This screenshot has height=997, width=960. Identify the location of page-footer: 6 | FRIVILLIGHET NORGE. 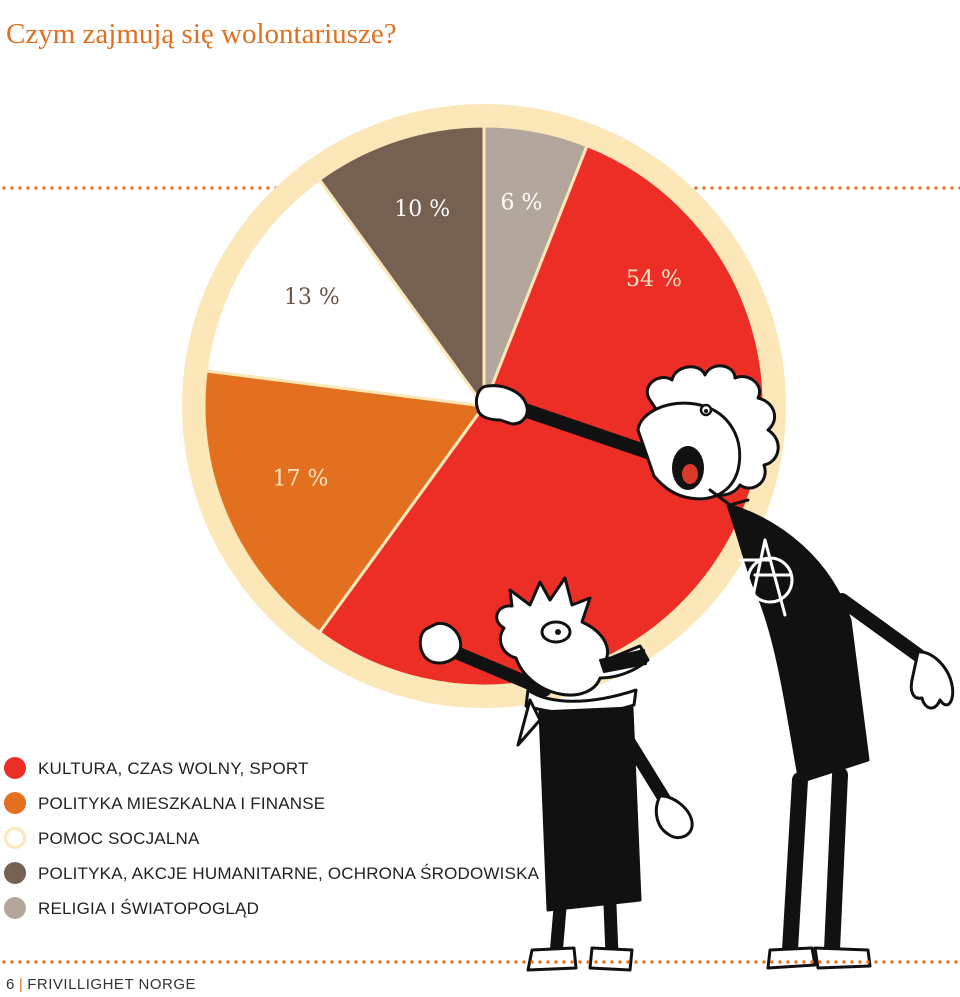
(101, 984).